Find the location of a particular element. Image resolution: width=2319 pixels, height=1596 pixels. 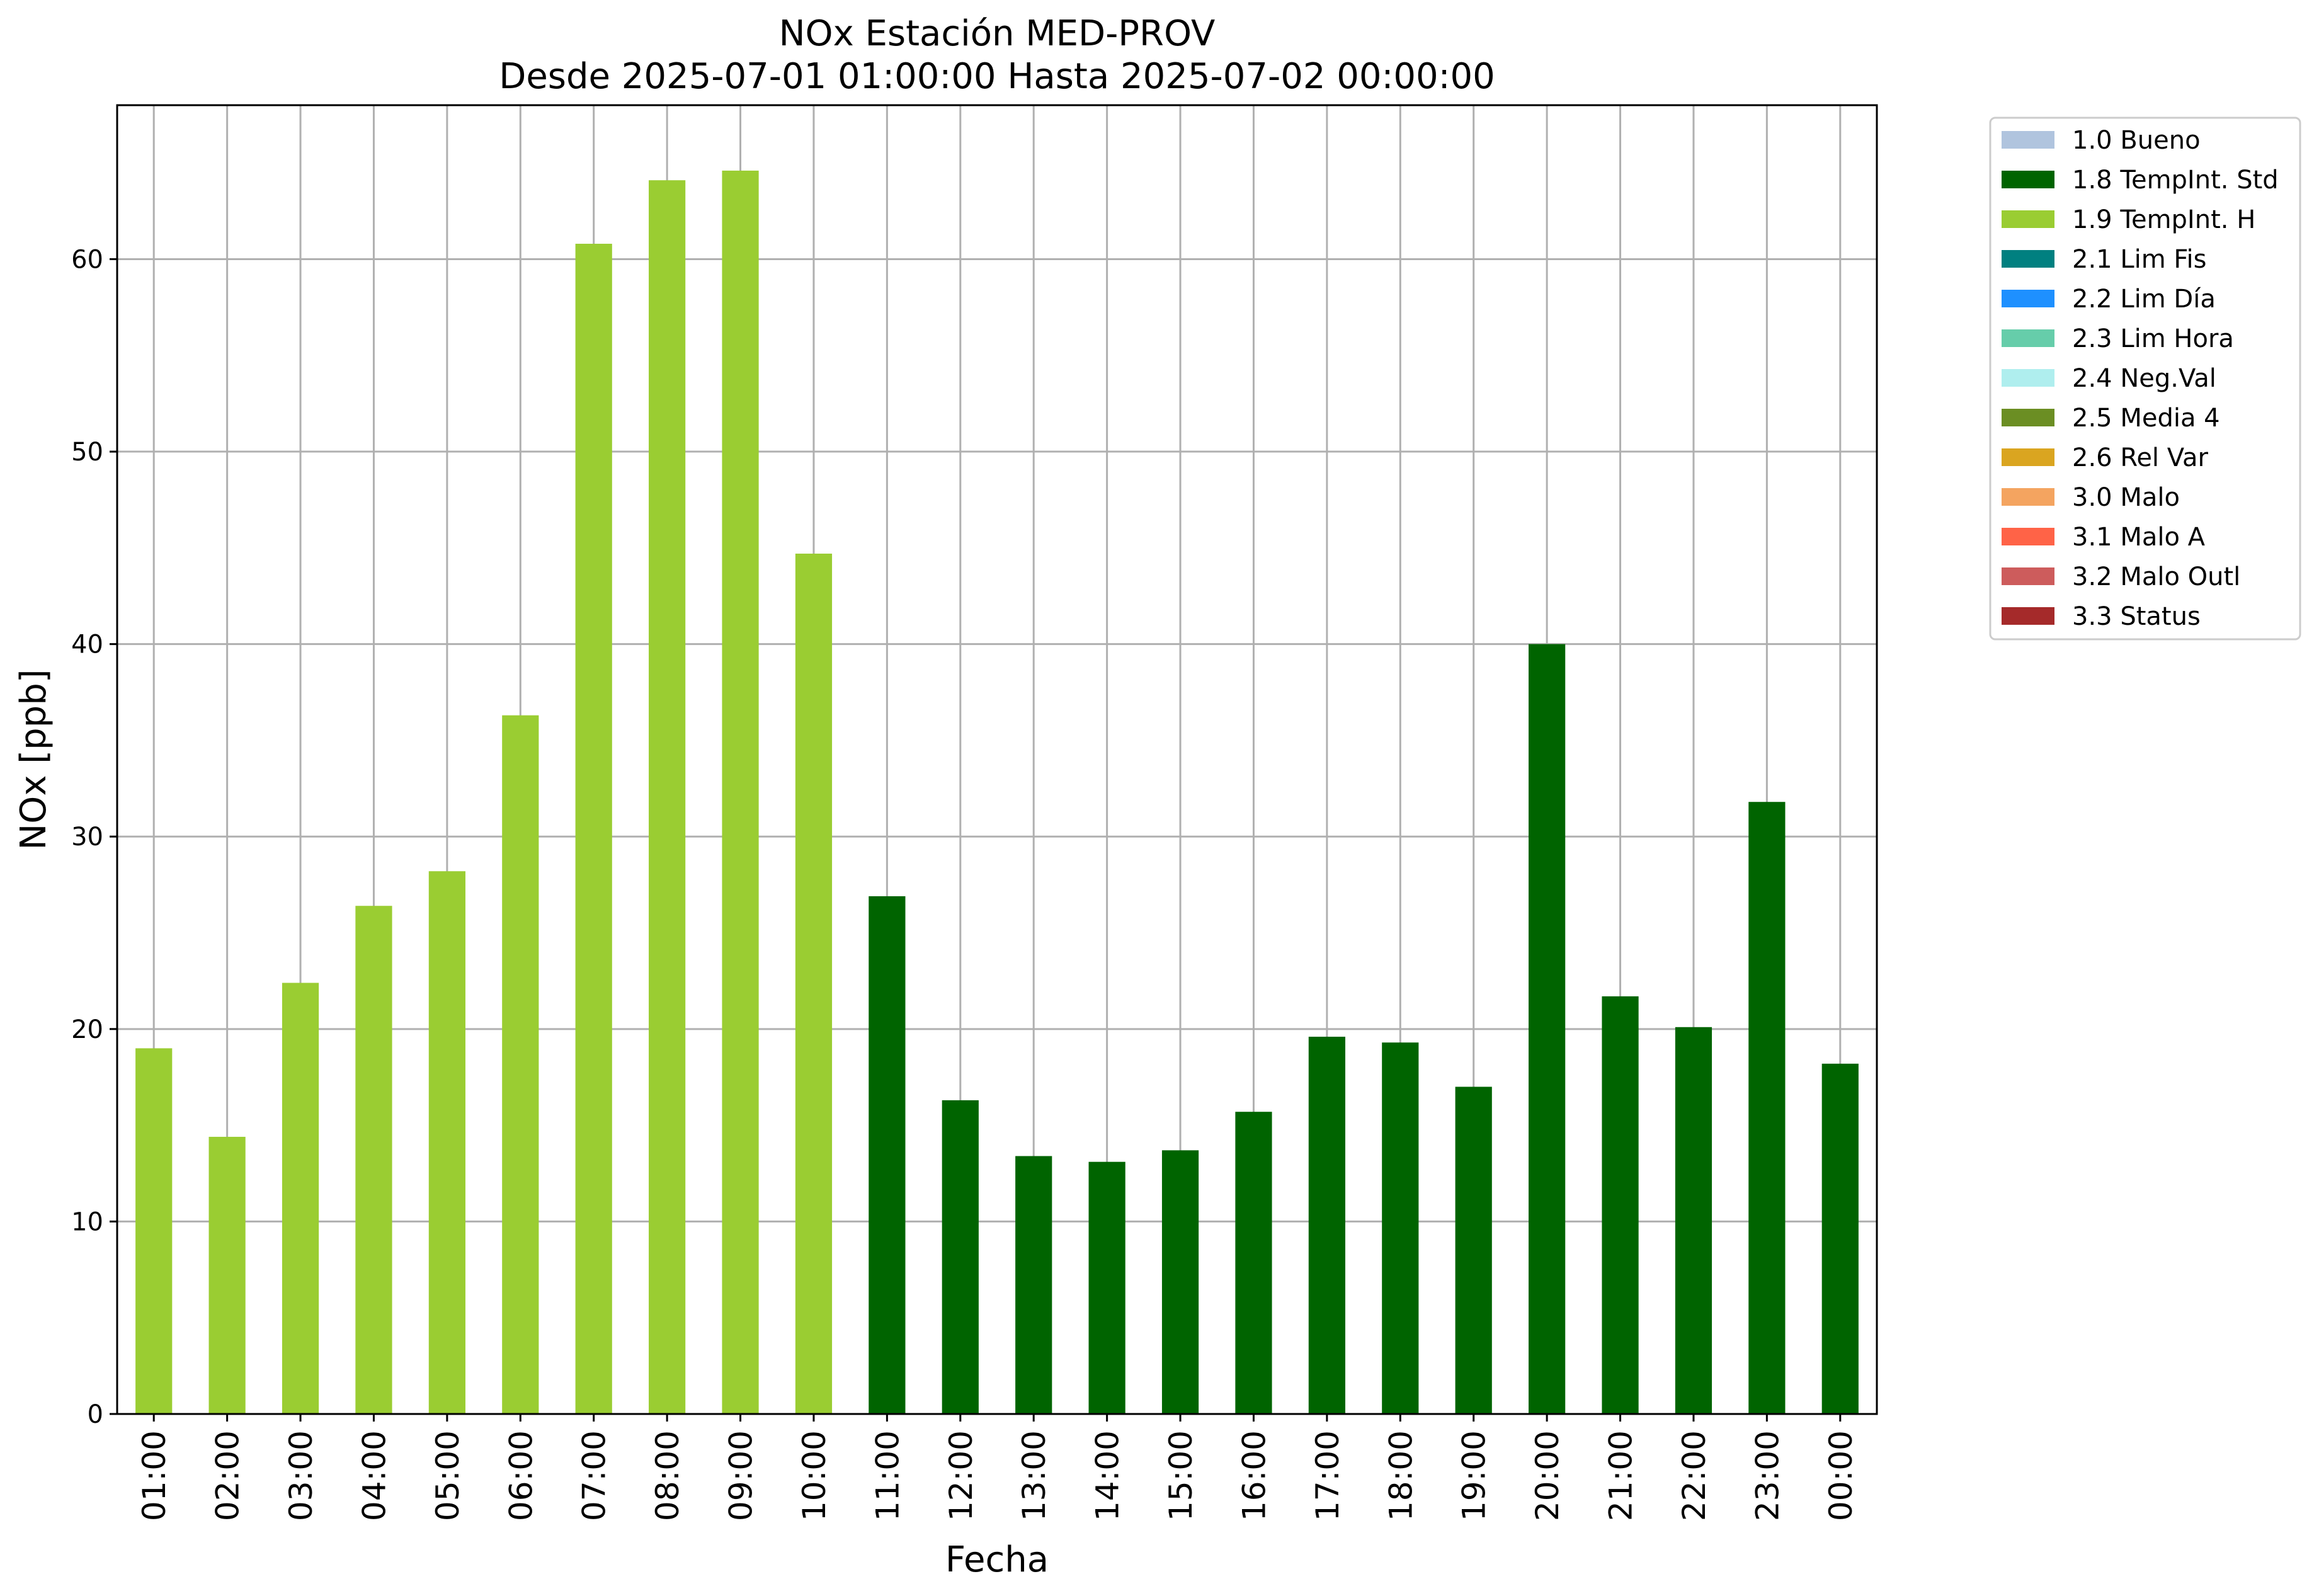

y-tick-label: 20 is located at coordinates (87, 1029).